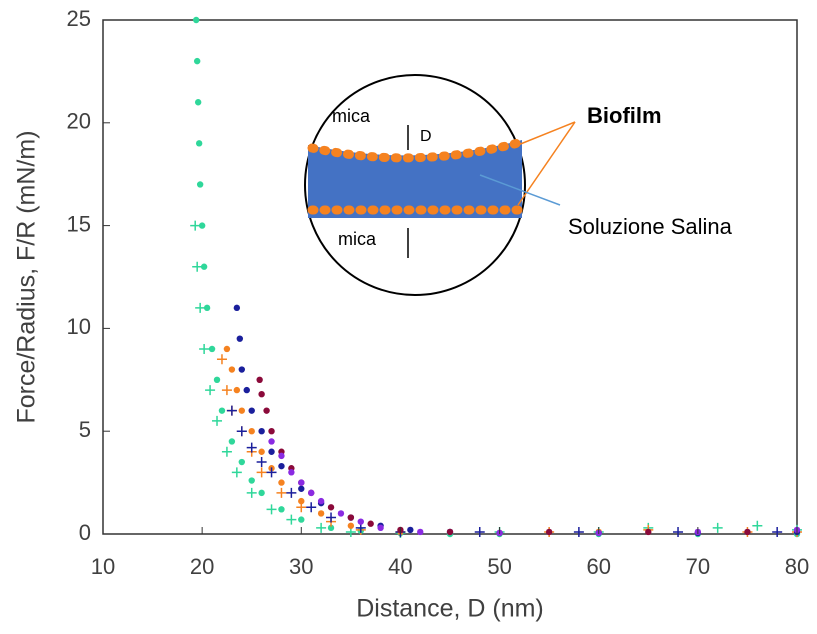  I want to click on y-tick-label: 20, so click(79, 121).